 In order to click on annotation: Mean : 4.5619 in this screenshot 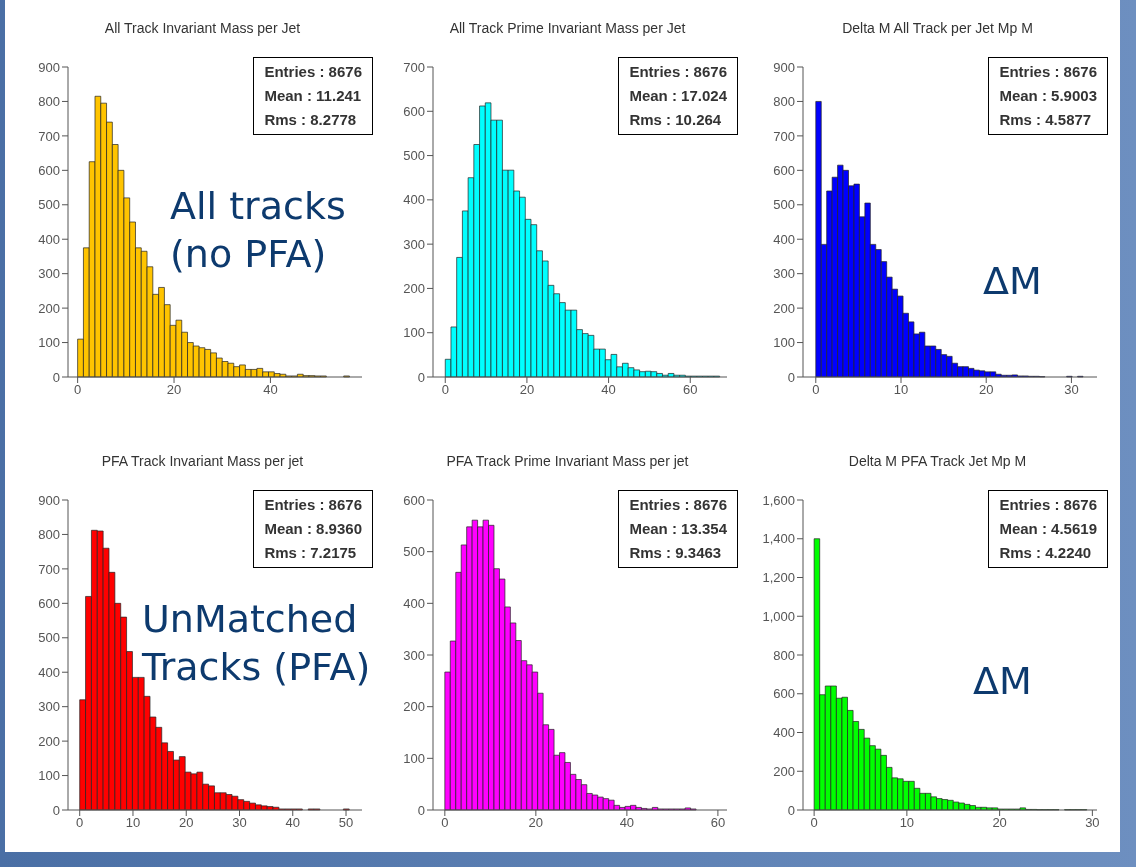, I will do `click(1048, 529)`.